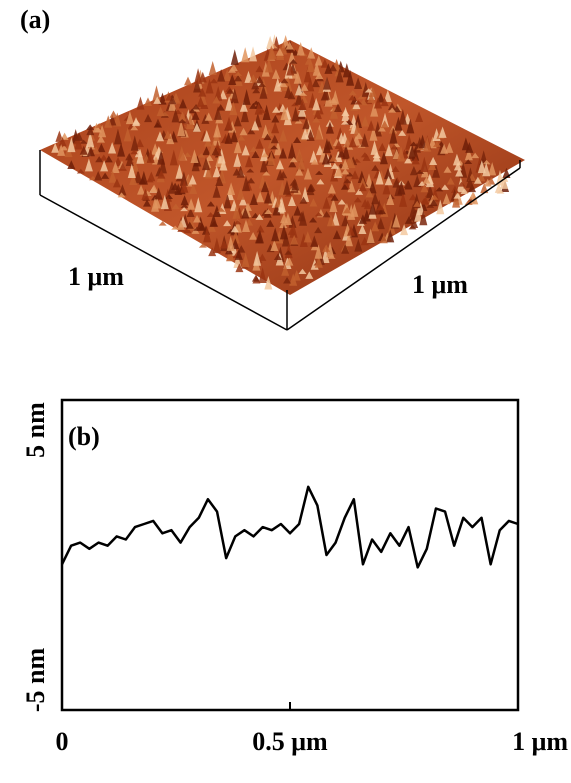 The height and width of the screenshot is (783, 571). What do you see at coordinates (290, 741) in the screenshot?
I see `x-tick-label: 0.5 μm` at bounding box center [290, 741].